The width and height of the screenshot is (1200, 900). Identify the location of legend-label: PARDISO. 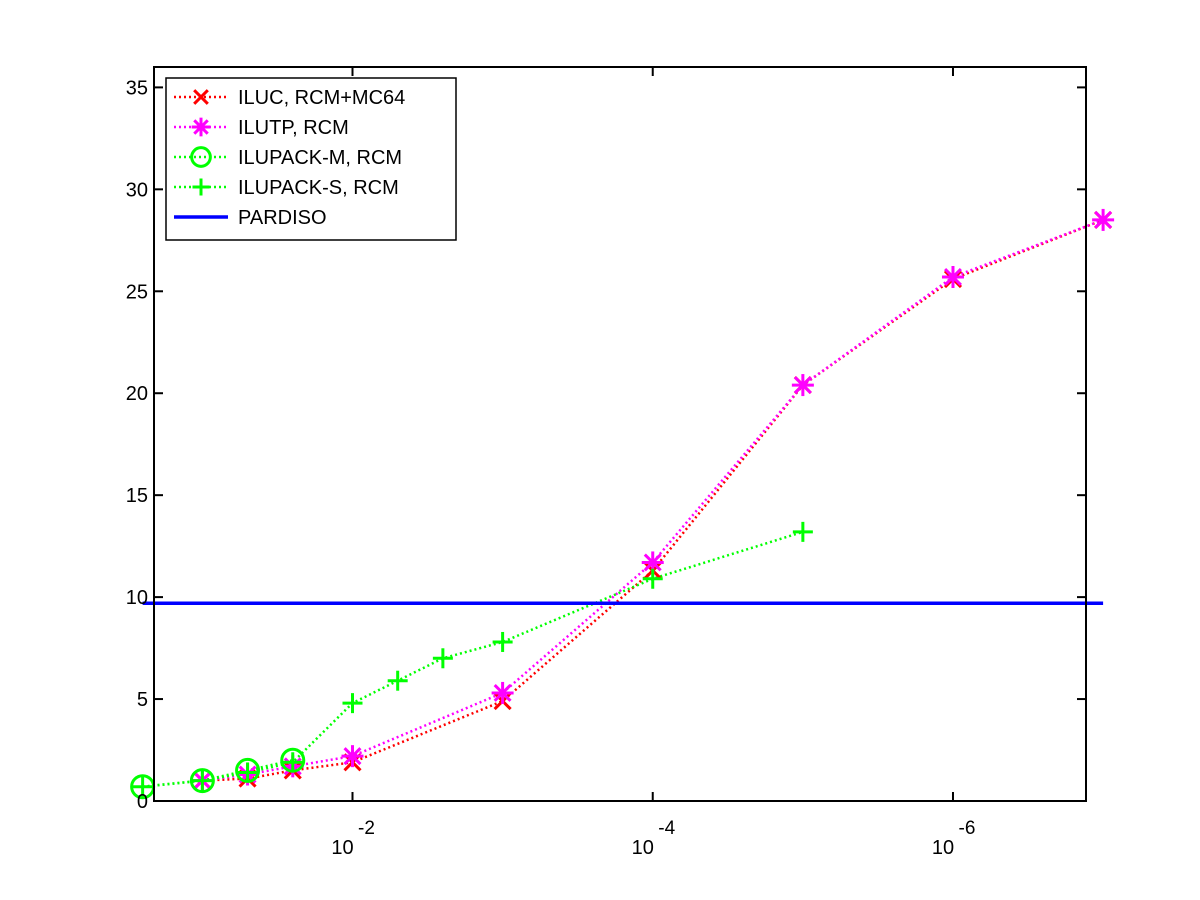
(282, 218).